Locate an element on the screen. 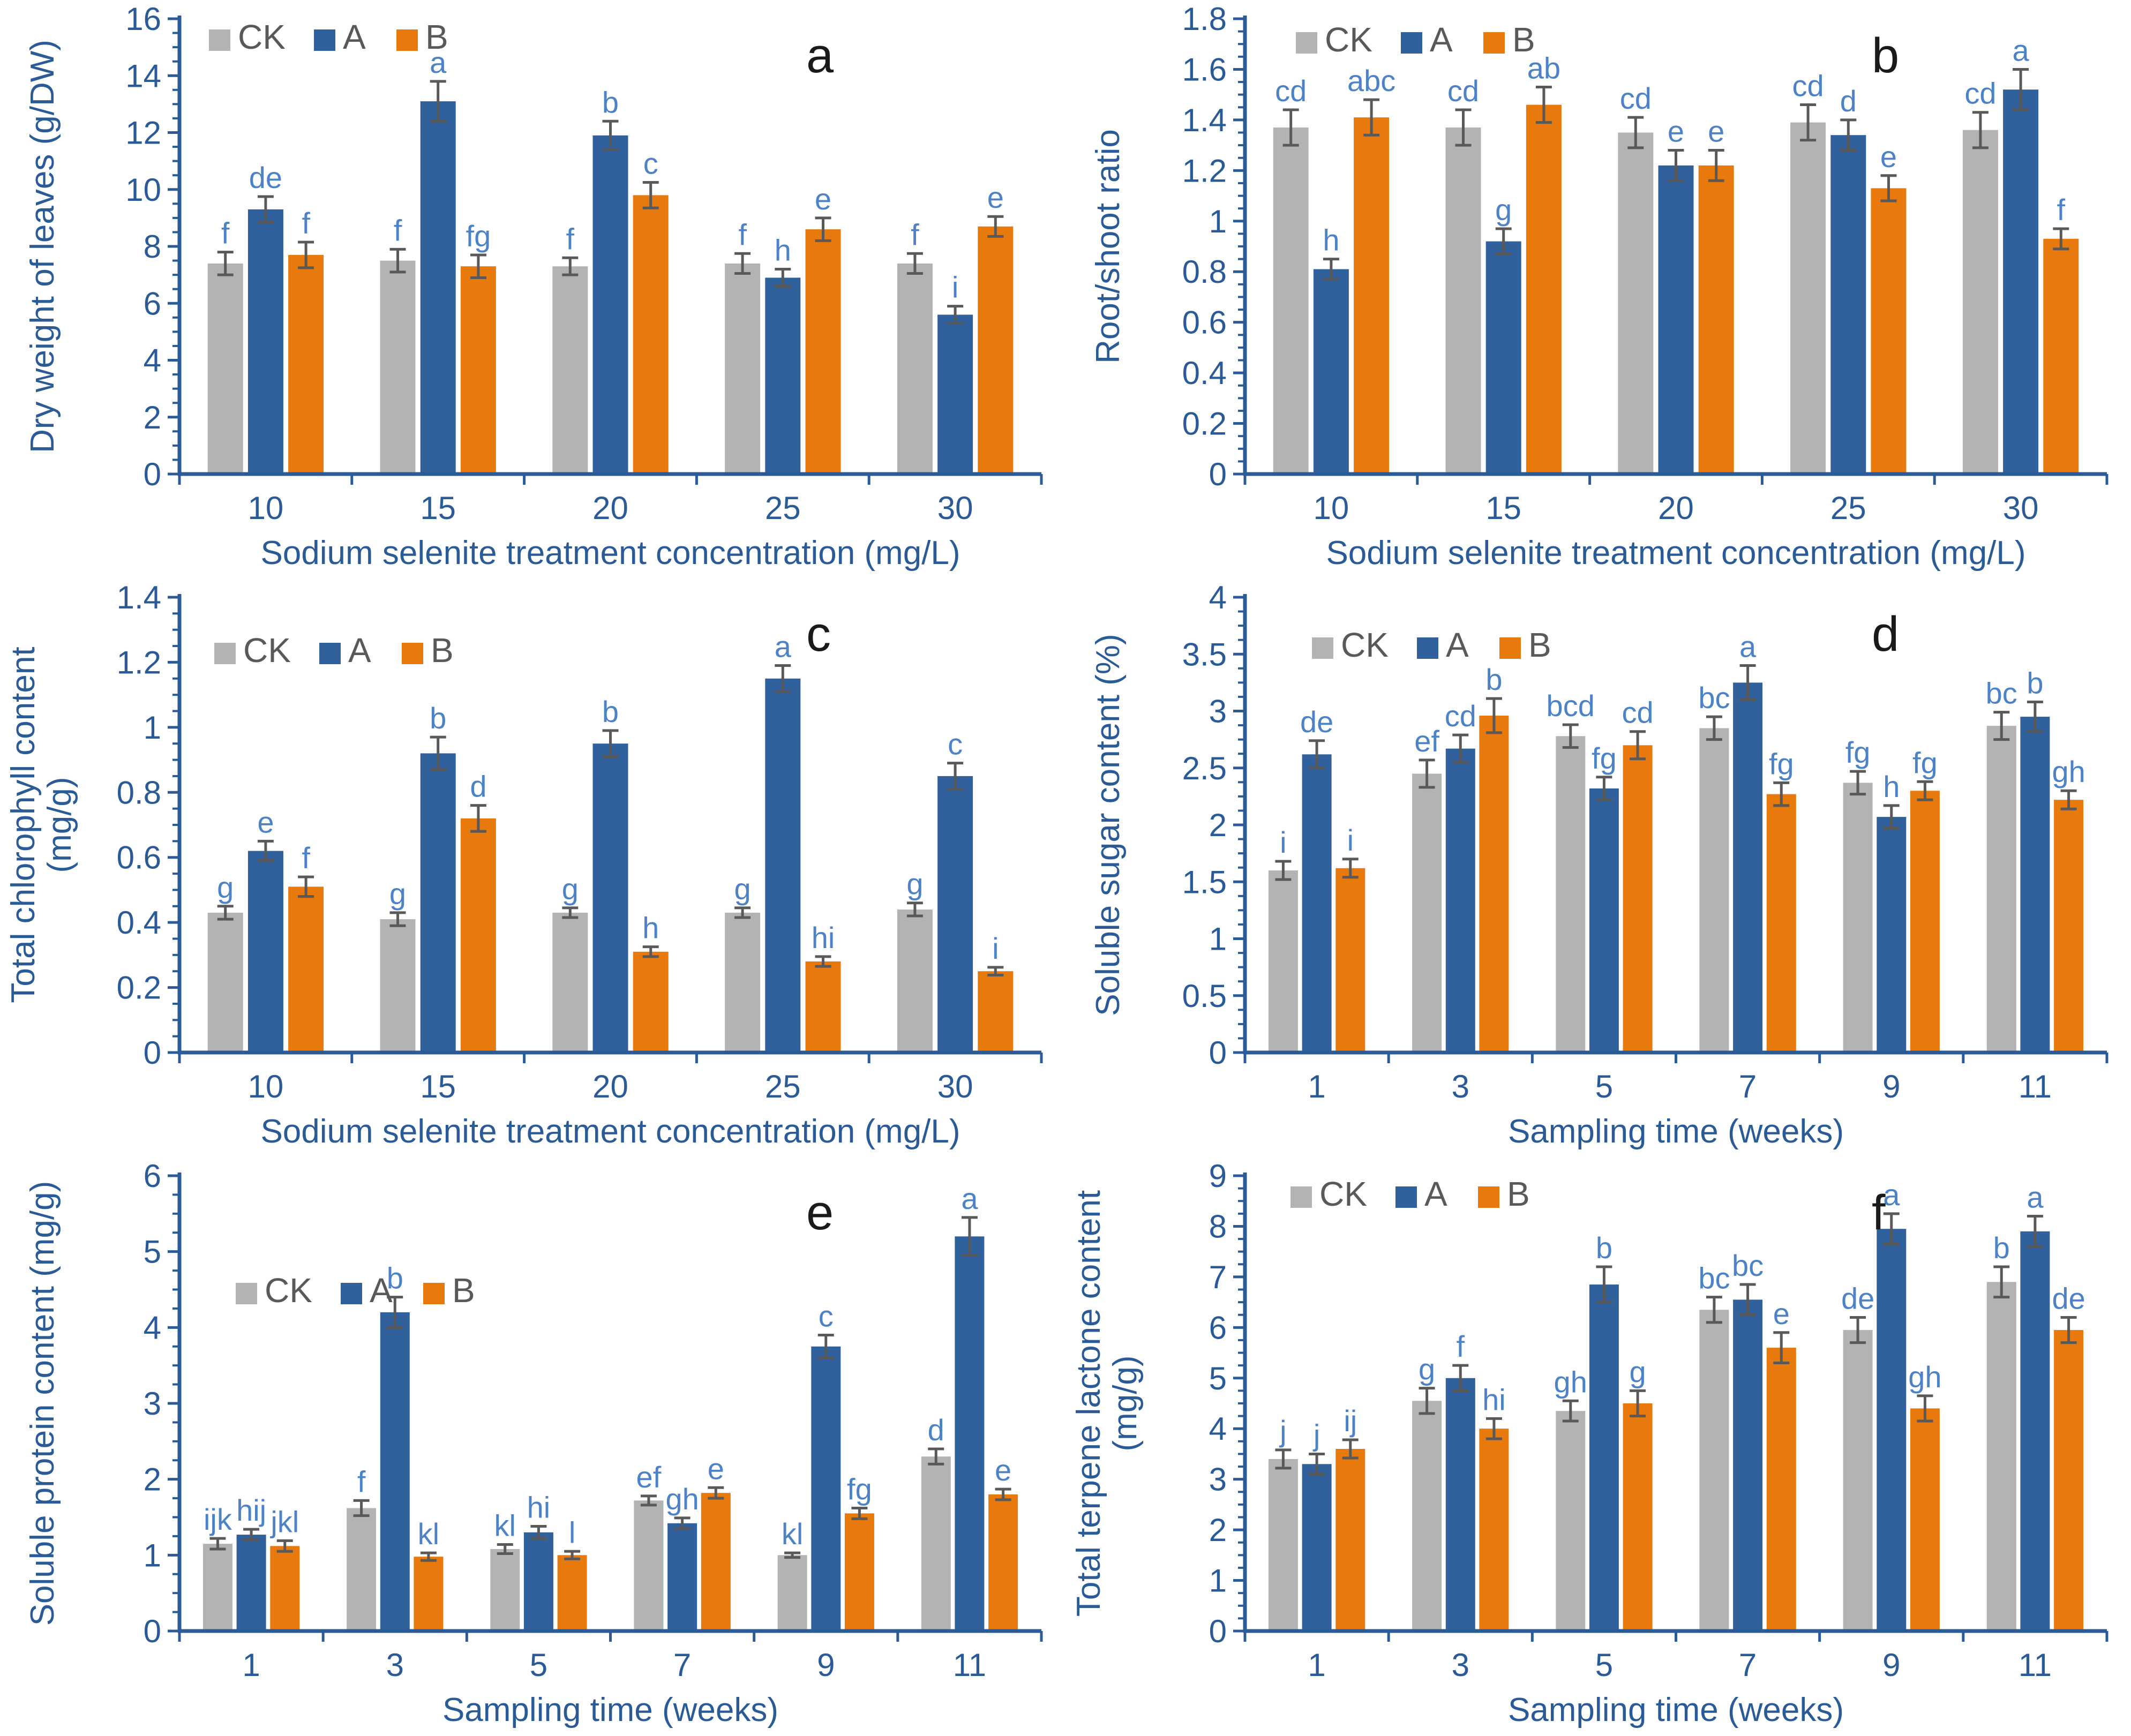 The width and height of the screenshot is (2131, 1736). y-tick-label: 1.4 is located at coordinates (139, 597).